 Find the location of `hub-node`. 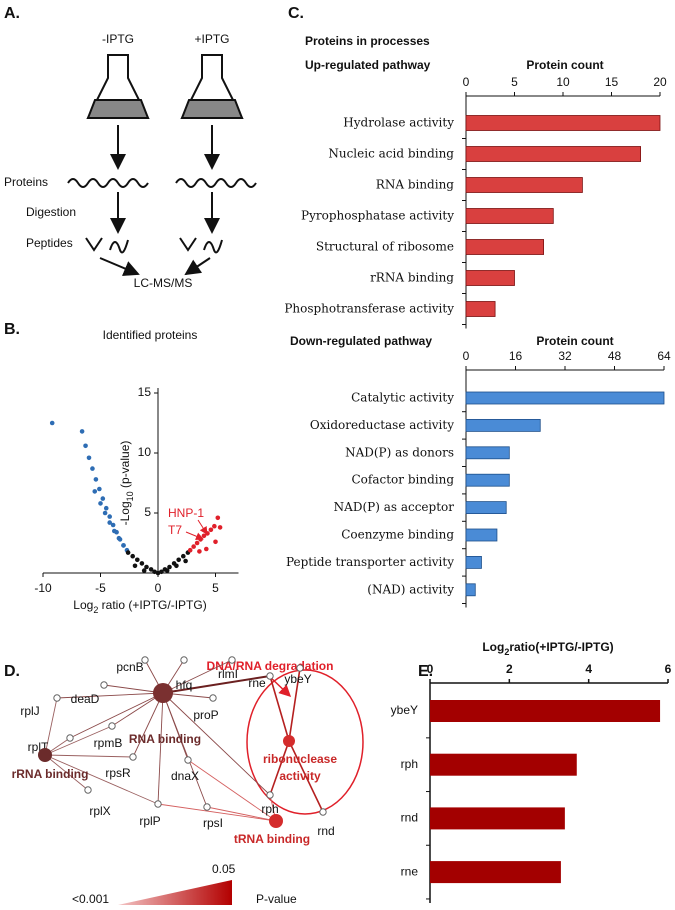

hub-node is located at coordinates (289, 741).